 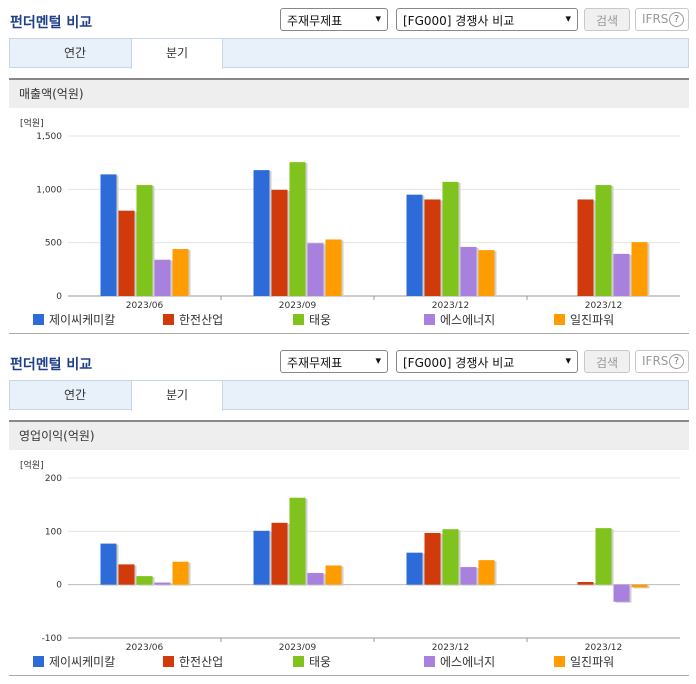 What do you see at coordinates (53, 244) in the screenshot?
I see `y-tick-label: 500` at bounding box center [53, 244].